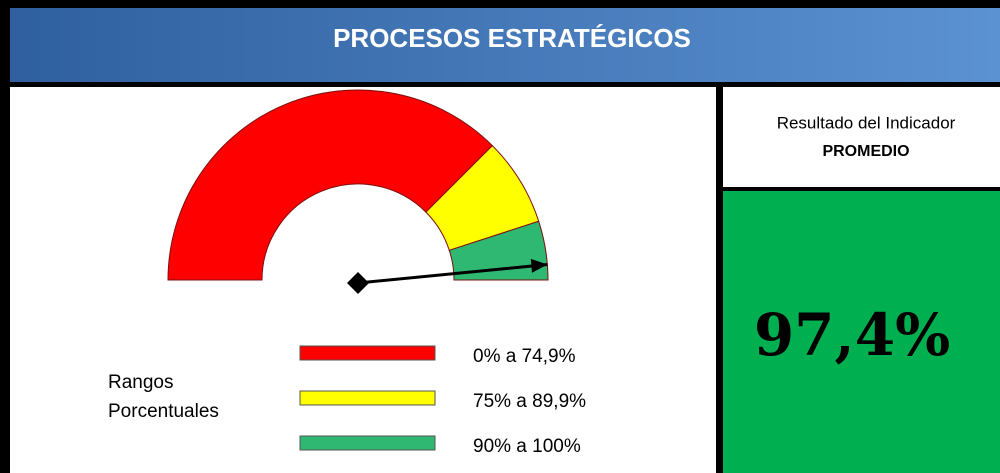 Image resolution: width=1000 pixels, height=473 pixels. I want to click on indicator-header, so click(861, 137).